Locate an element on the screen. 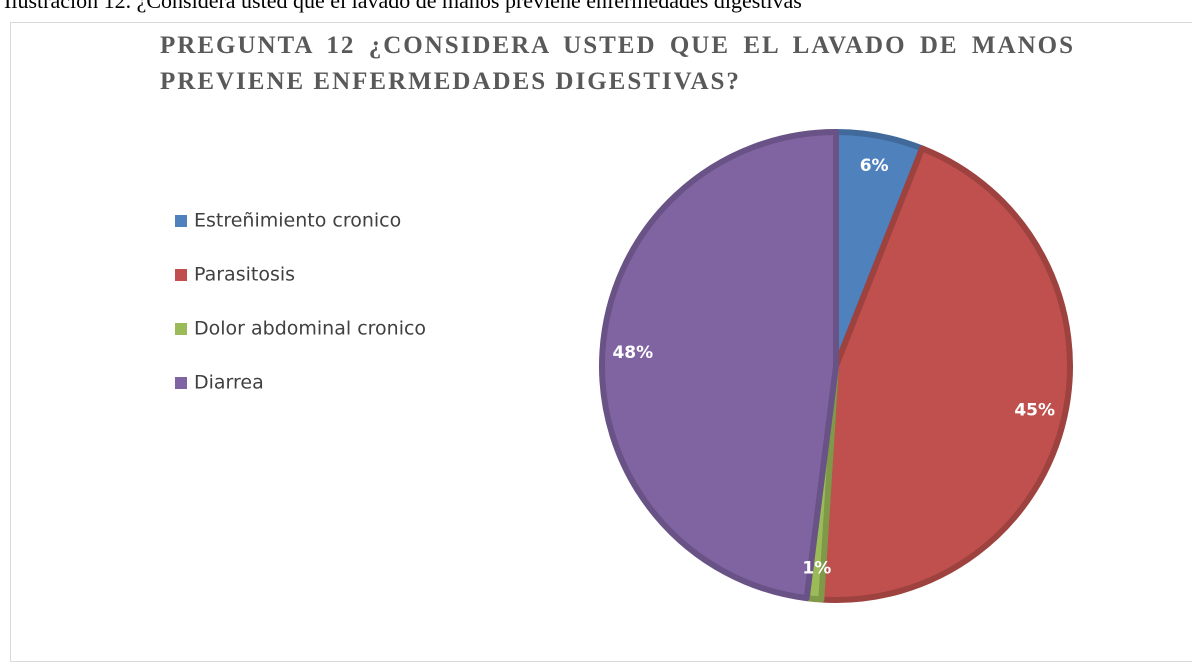  data-label: 6% is located at coordinates (874, 166).